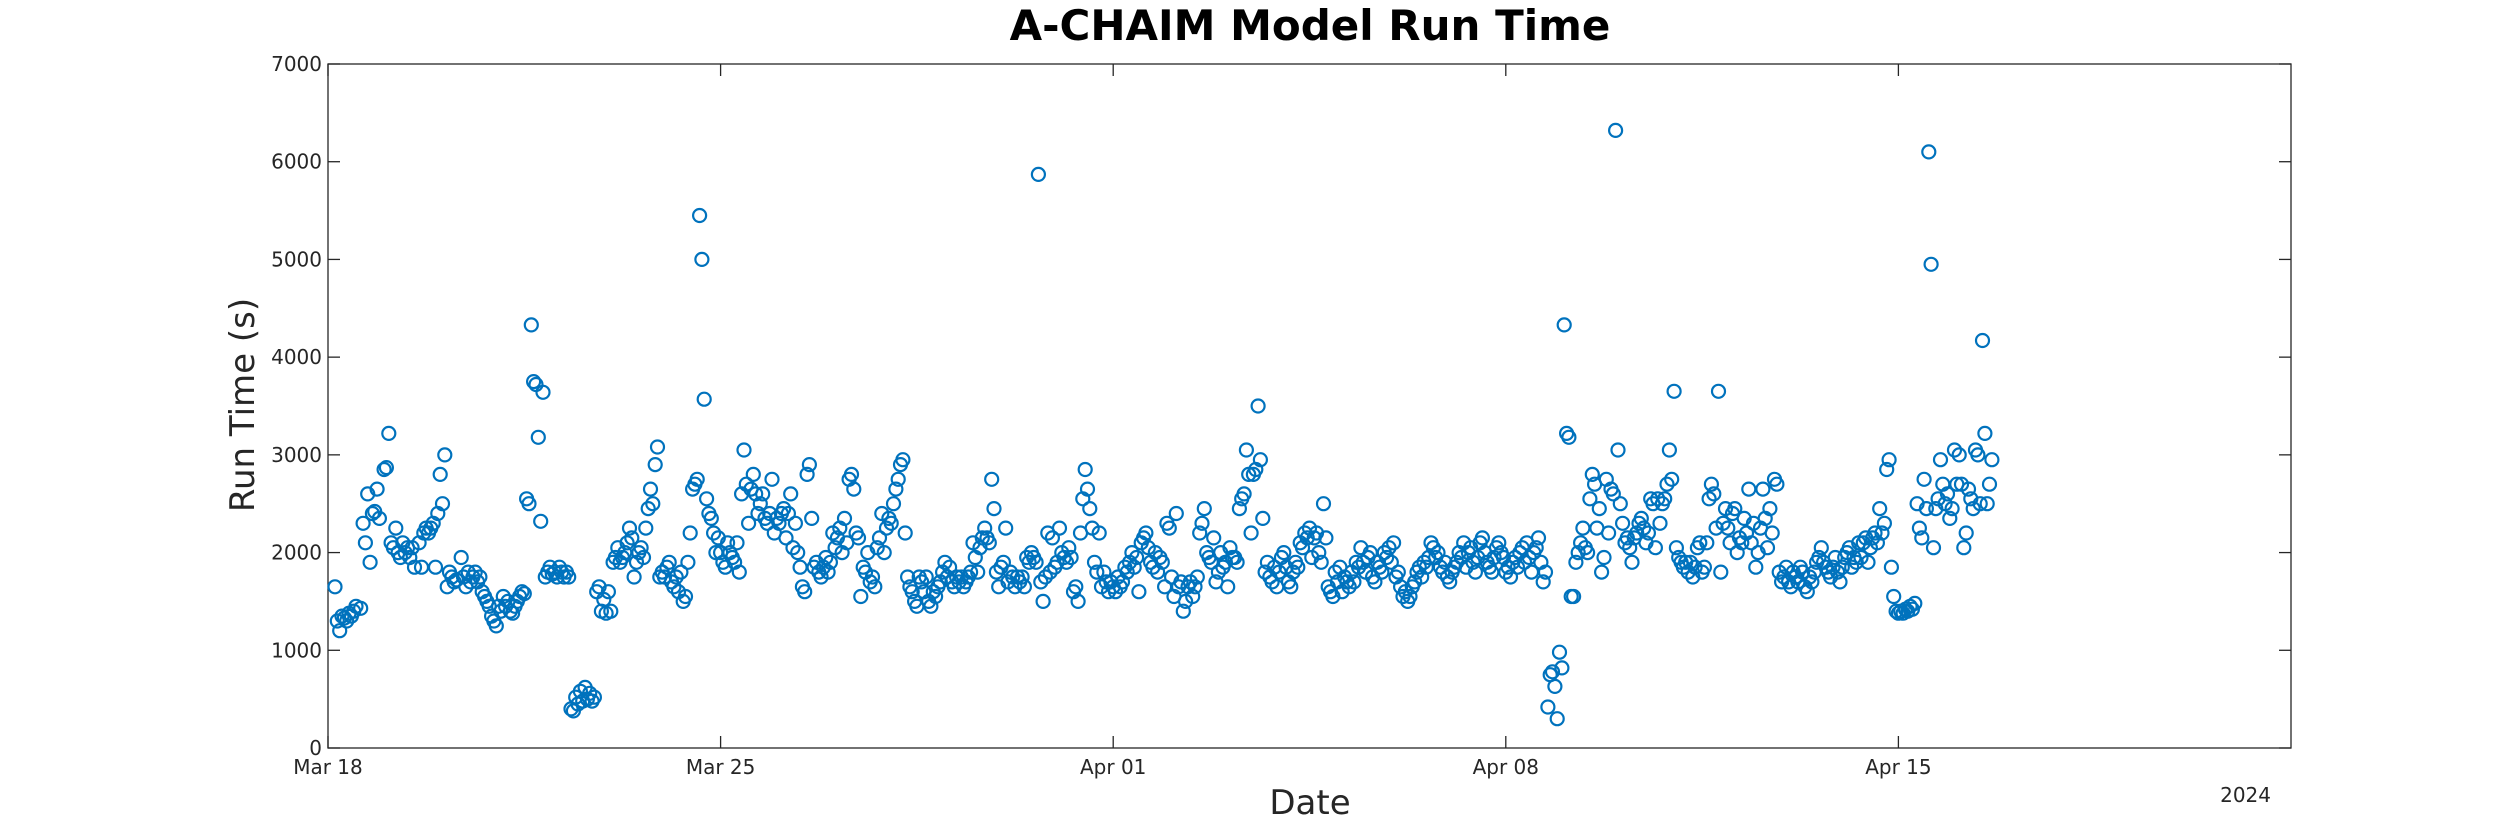  I want to click on y-tick-label: 6000, so click(296, 162).